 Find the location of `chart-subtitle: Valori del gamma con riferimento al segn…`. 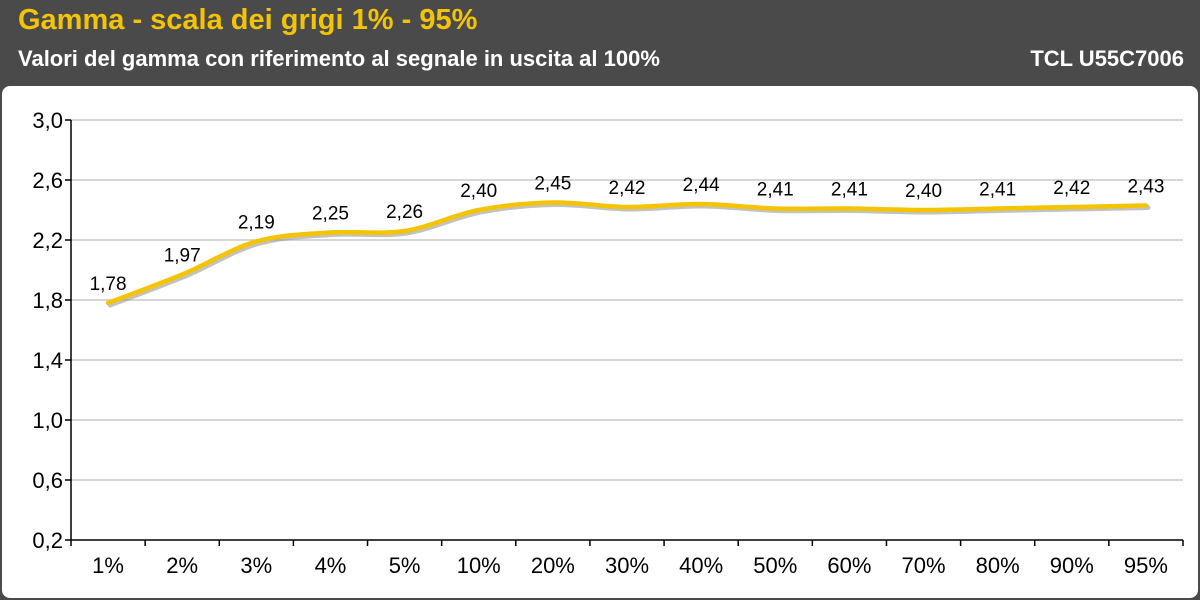

chart-subtitle: Valori del gamma con riferimento al segn… is located at coordinates (339, 58).